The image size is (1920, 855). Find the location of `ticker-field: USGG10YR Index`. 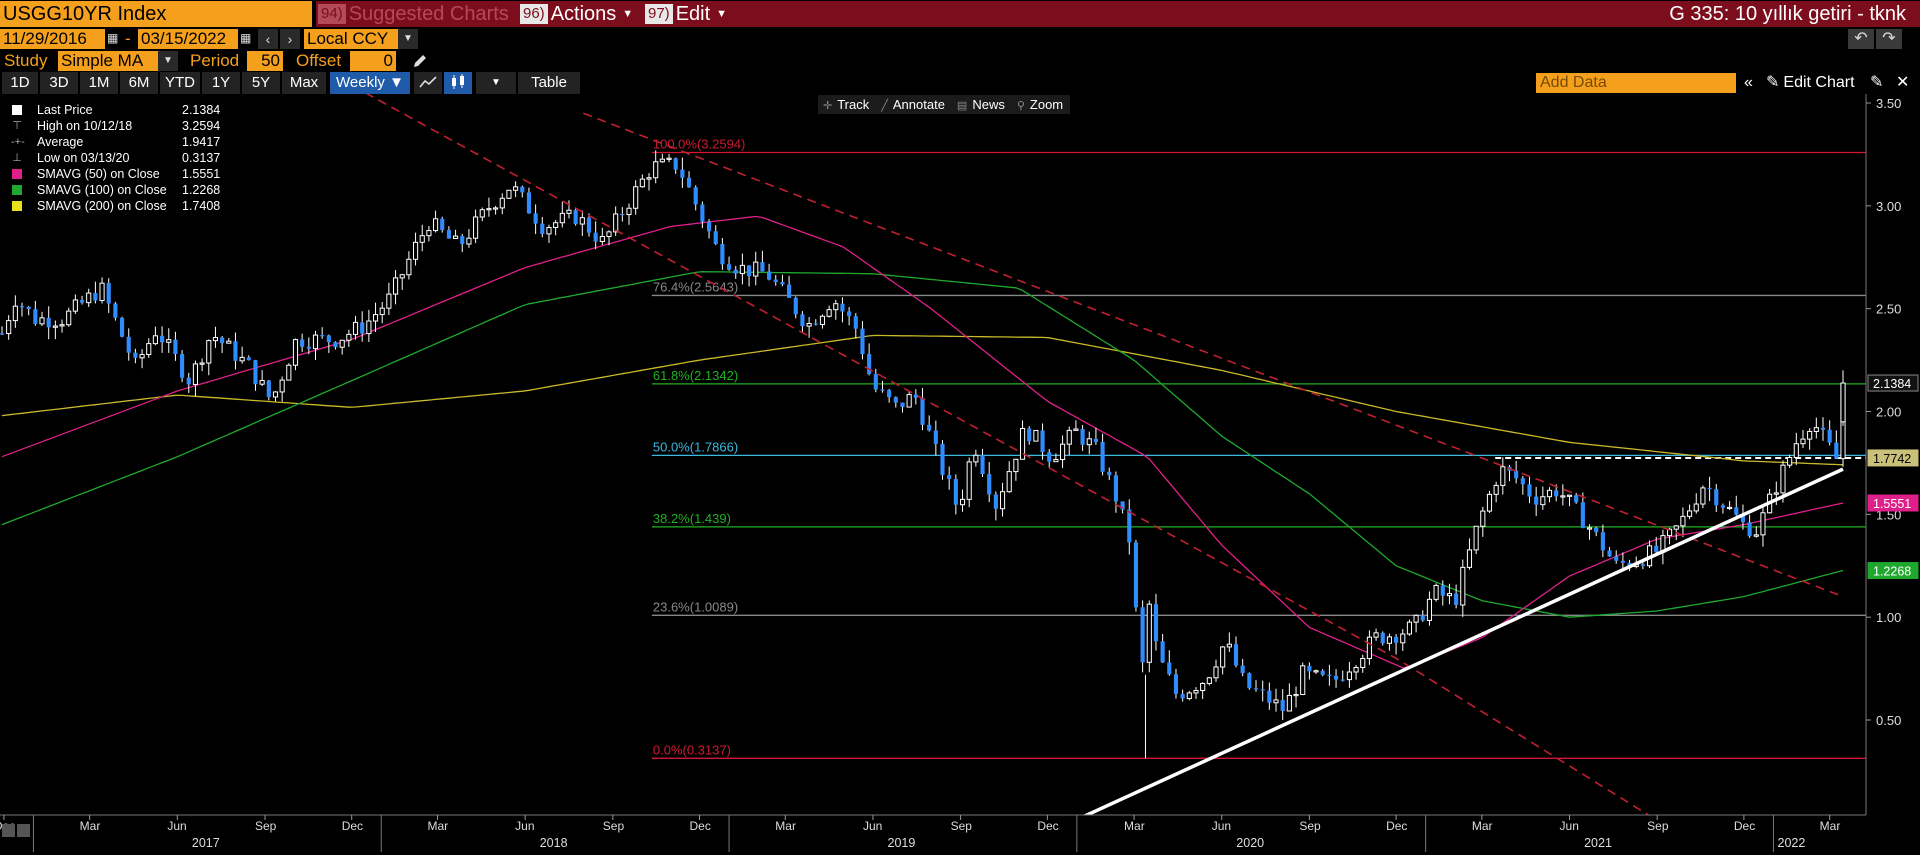

ticker-field: USGG10YR Index is located at coordinates (156, 14).